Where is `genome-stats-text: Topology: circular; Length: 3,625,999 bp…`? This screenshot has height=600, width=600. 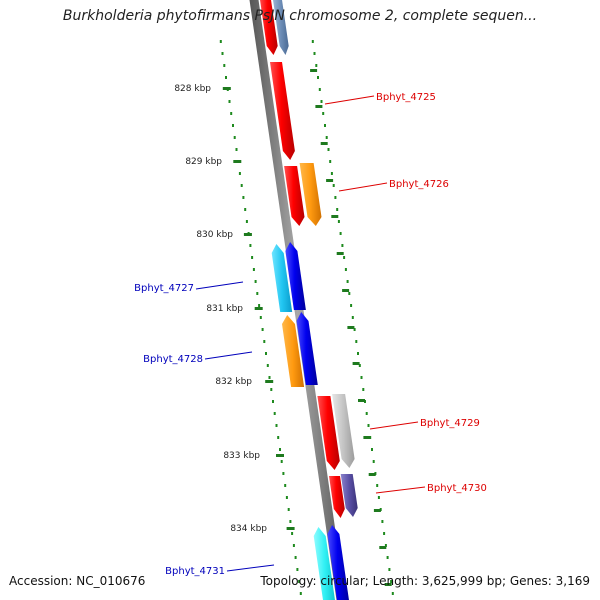 genome-stats-text: Topology: circular; Length: 3,625,999 bp… is located at coordinates (425, 581).